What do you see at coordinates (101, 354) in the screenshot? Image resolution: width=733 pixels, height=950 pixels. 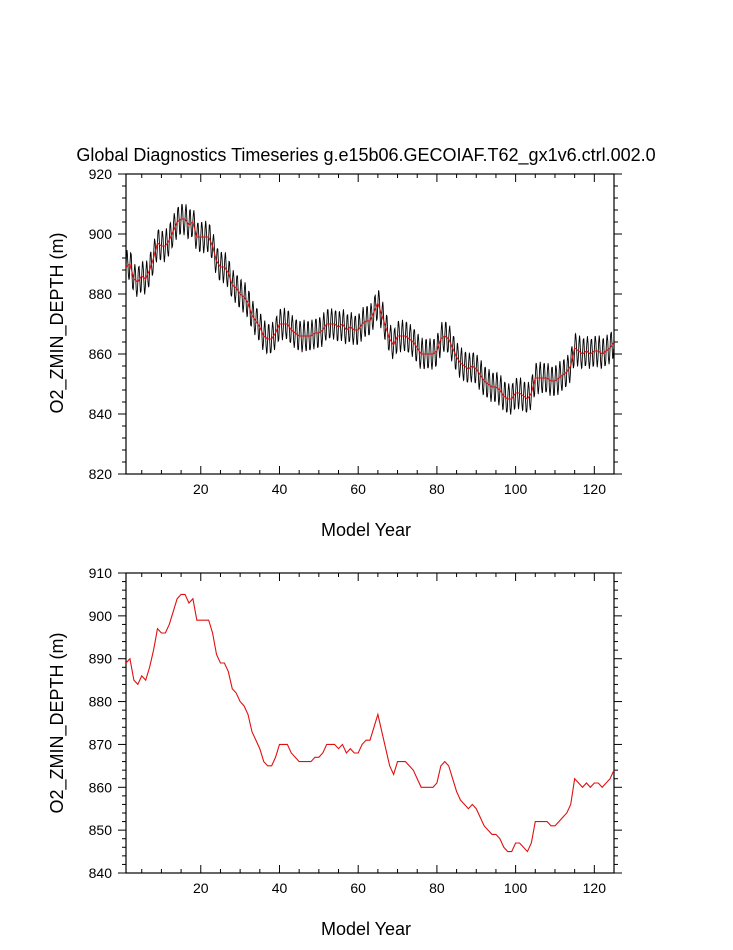 I see `y-tick-label-top: 860` at bounding box center [101, 354].